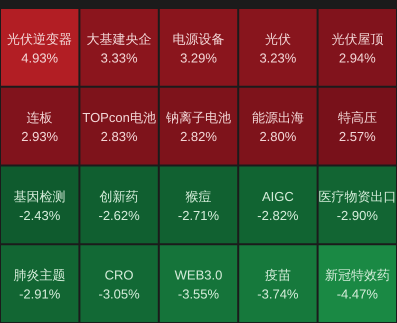 The height and width of the screenshot is (323, 397). What do you see at coordinates (357, 294) in the screenshot?
I see `data-label: -4.47%` at bounding box center [357, 294].